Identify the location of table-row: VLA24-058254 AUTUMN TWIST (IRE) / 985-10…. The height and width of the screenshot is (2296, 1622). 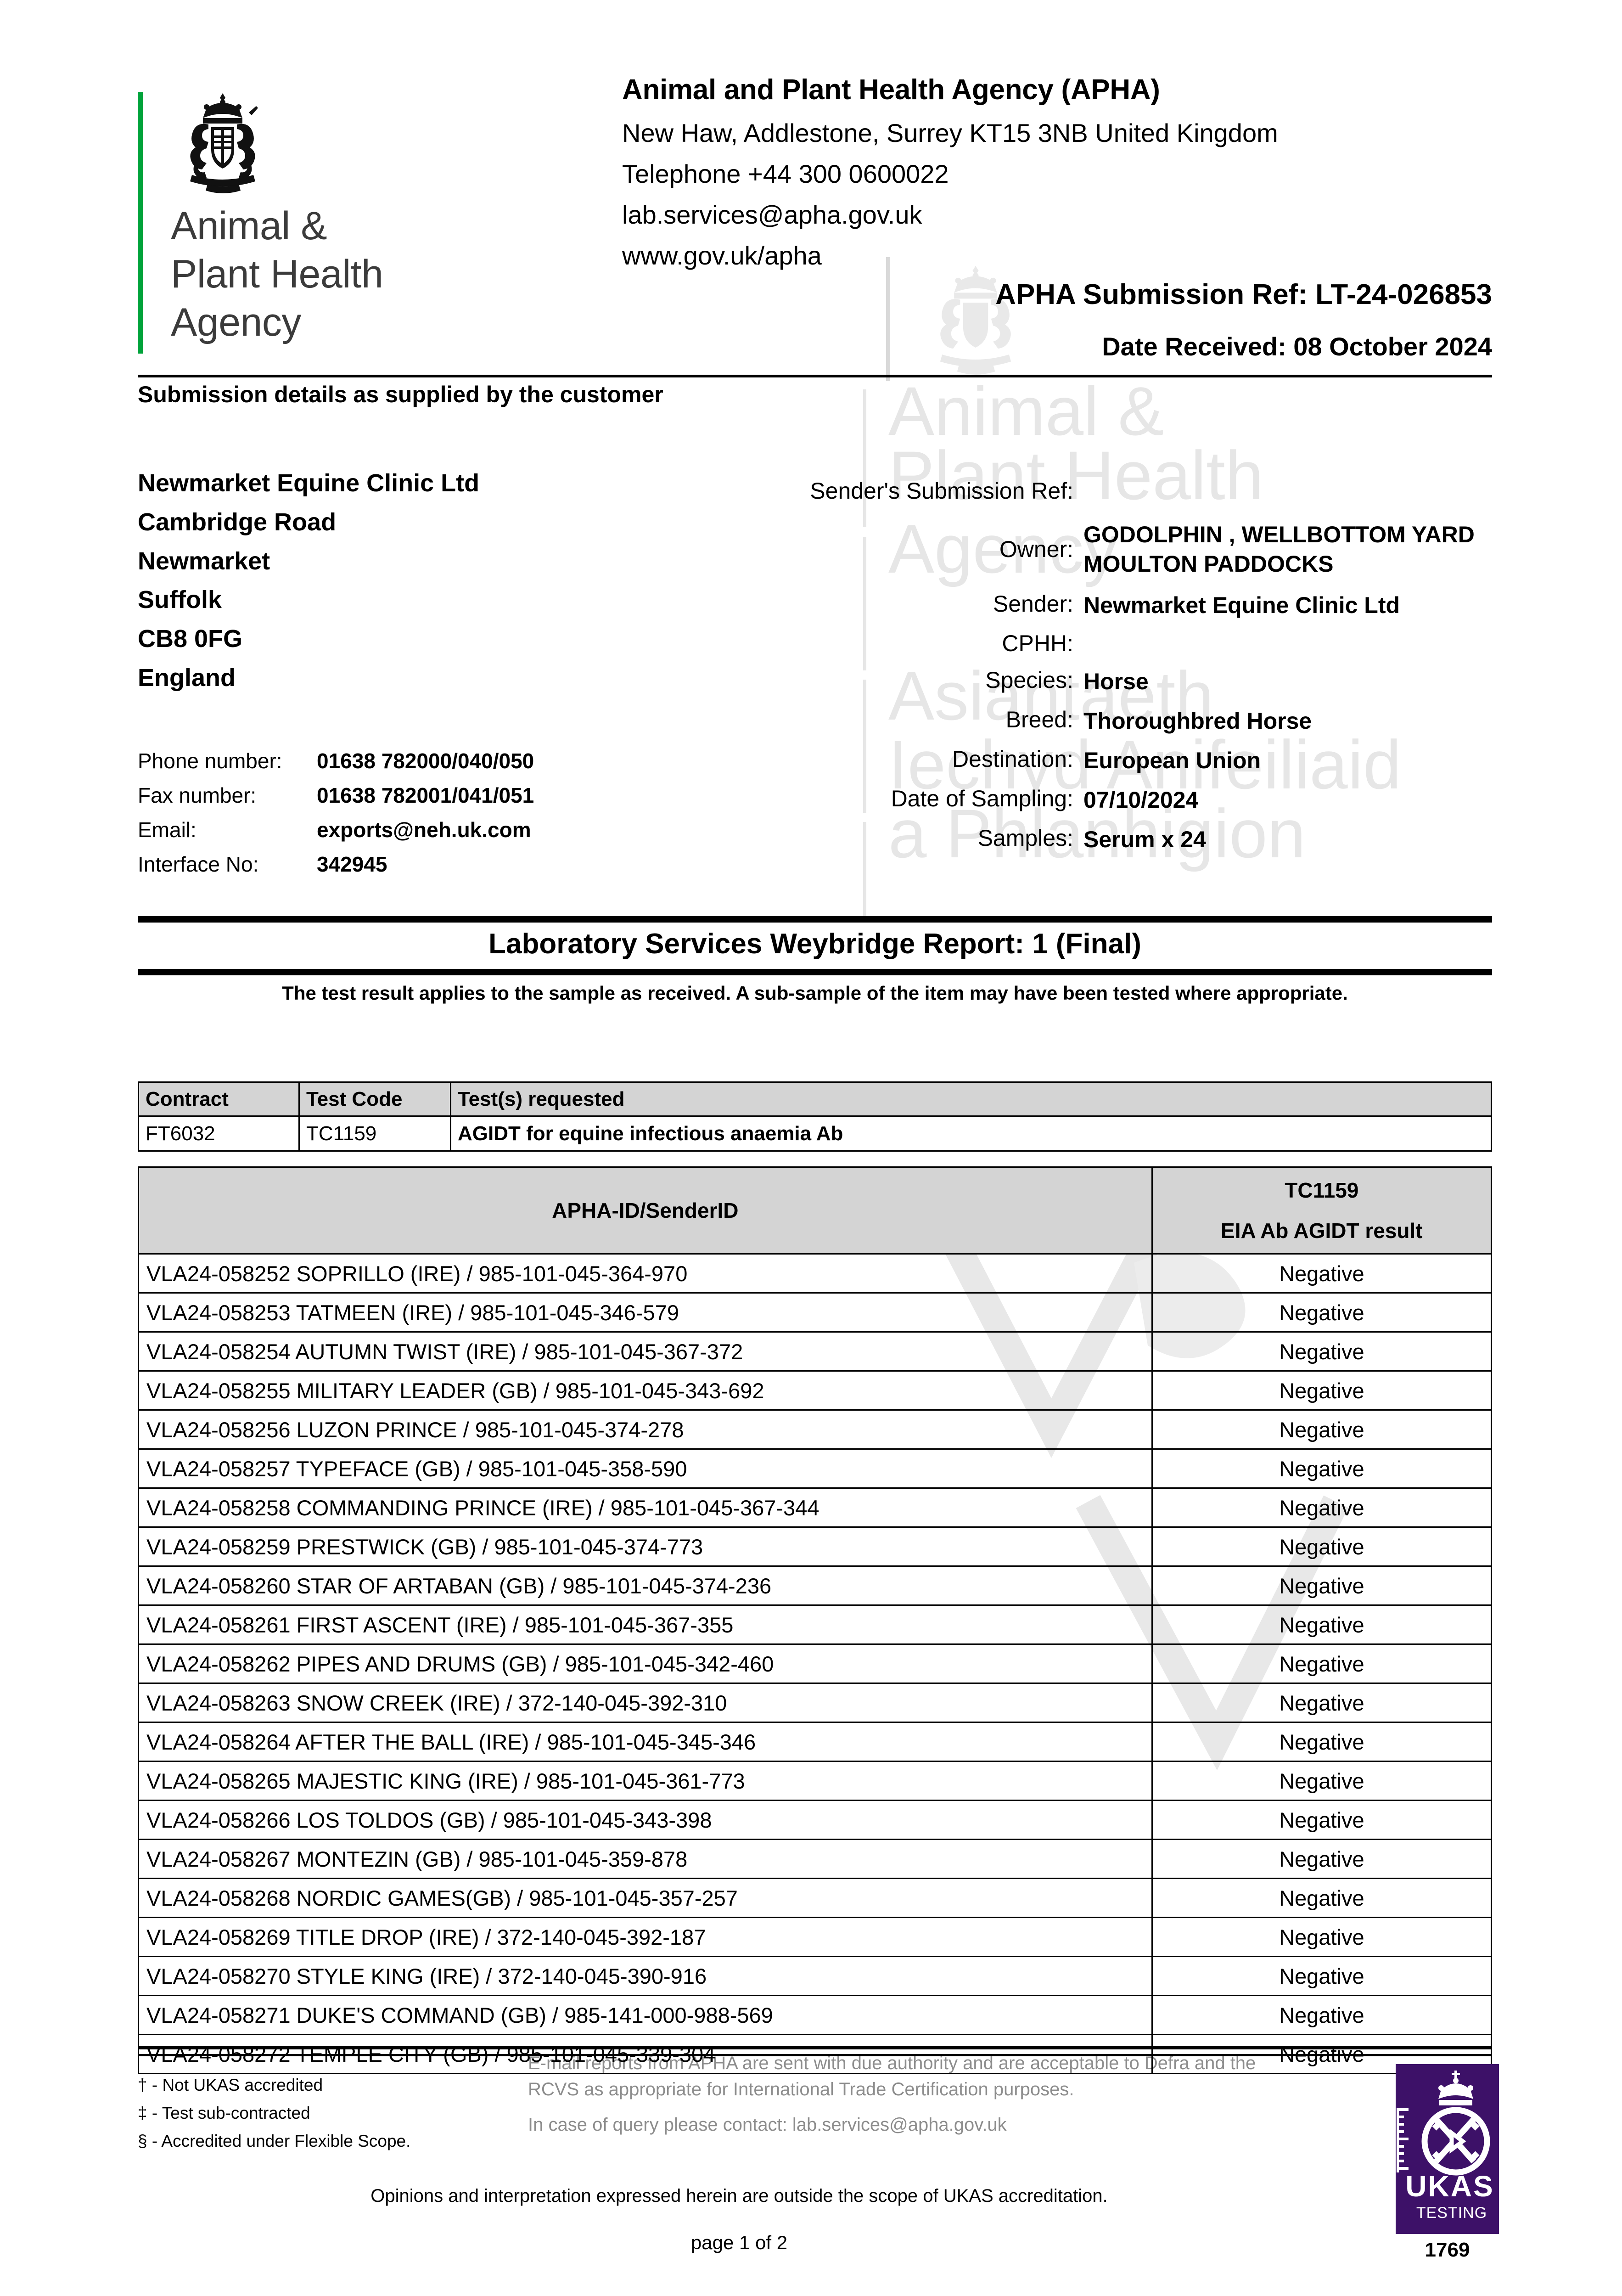
(816, 1351).